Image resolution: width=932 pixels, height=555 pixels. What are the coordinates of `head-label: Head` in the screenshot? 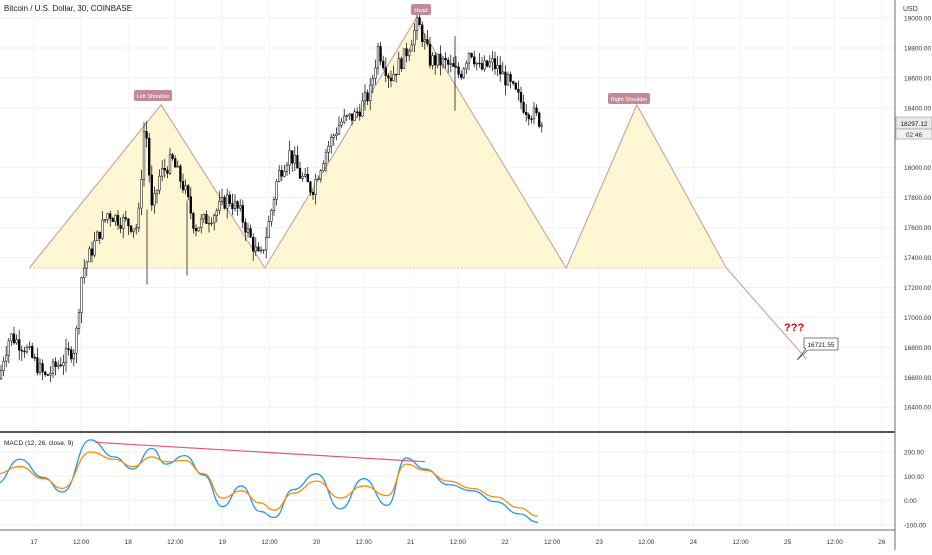 It's located at (421, 9).